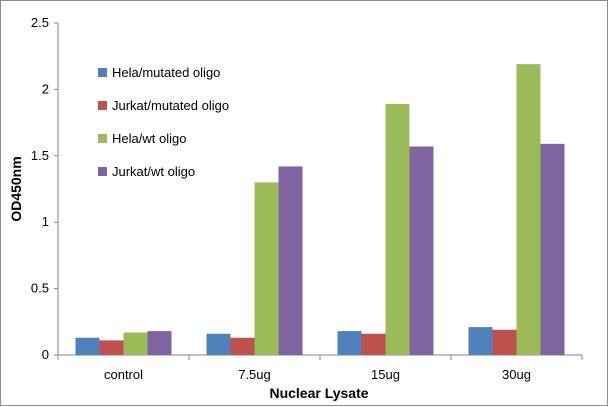 The width and height of the screenshot is (608, 407). Describe the element at coordinates (552, 249) in the screenshot. I see `bar-4-30ug` at that location.